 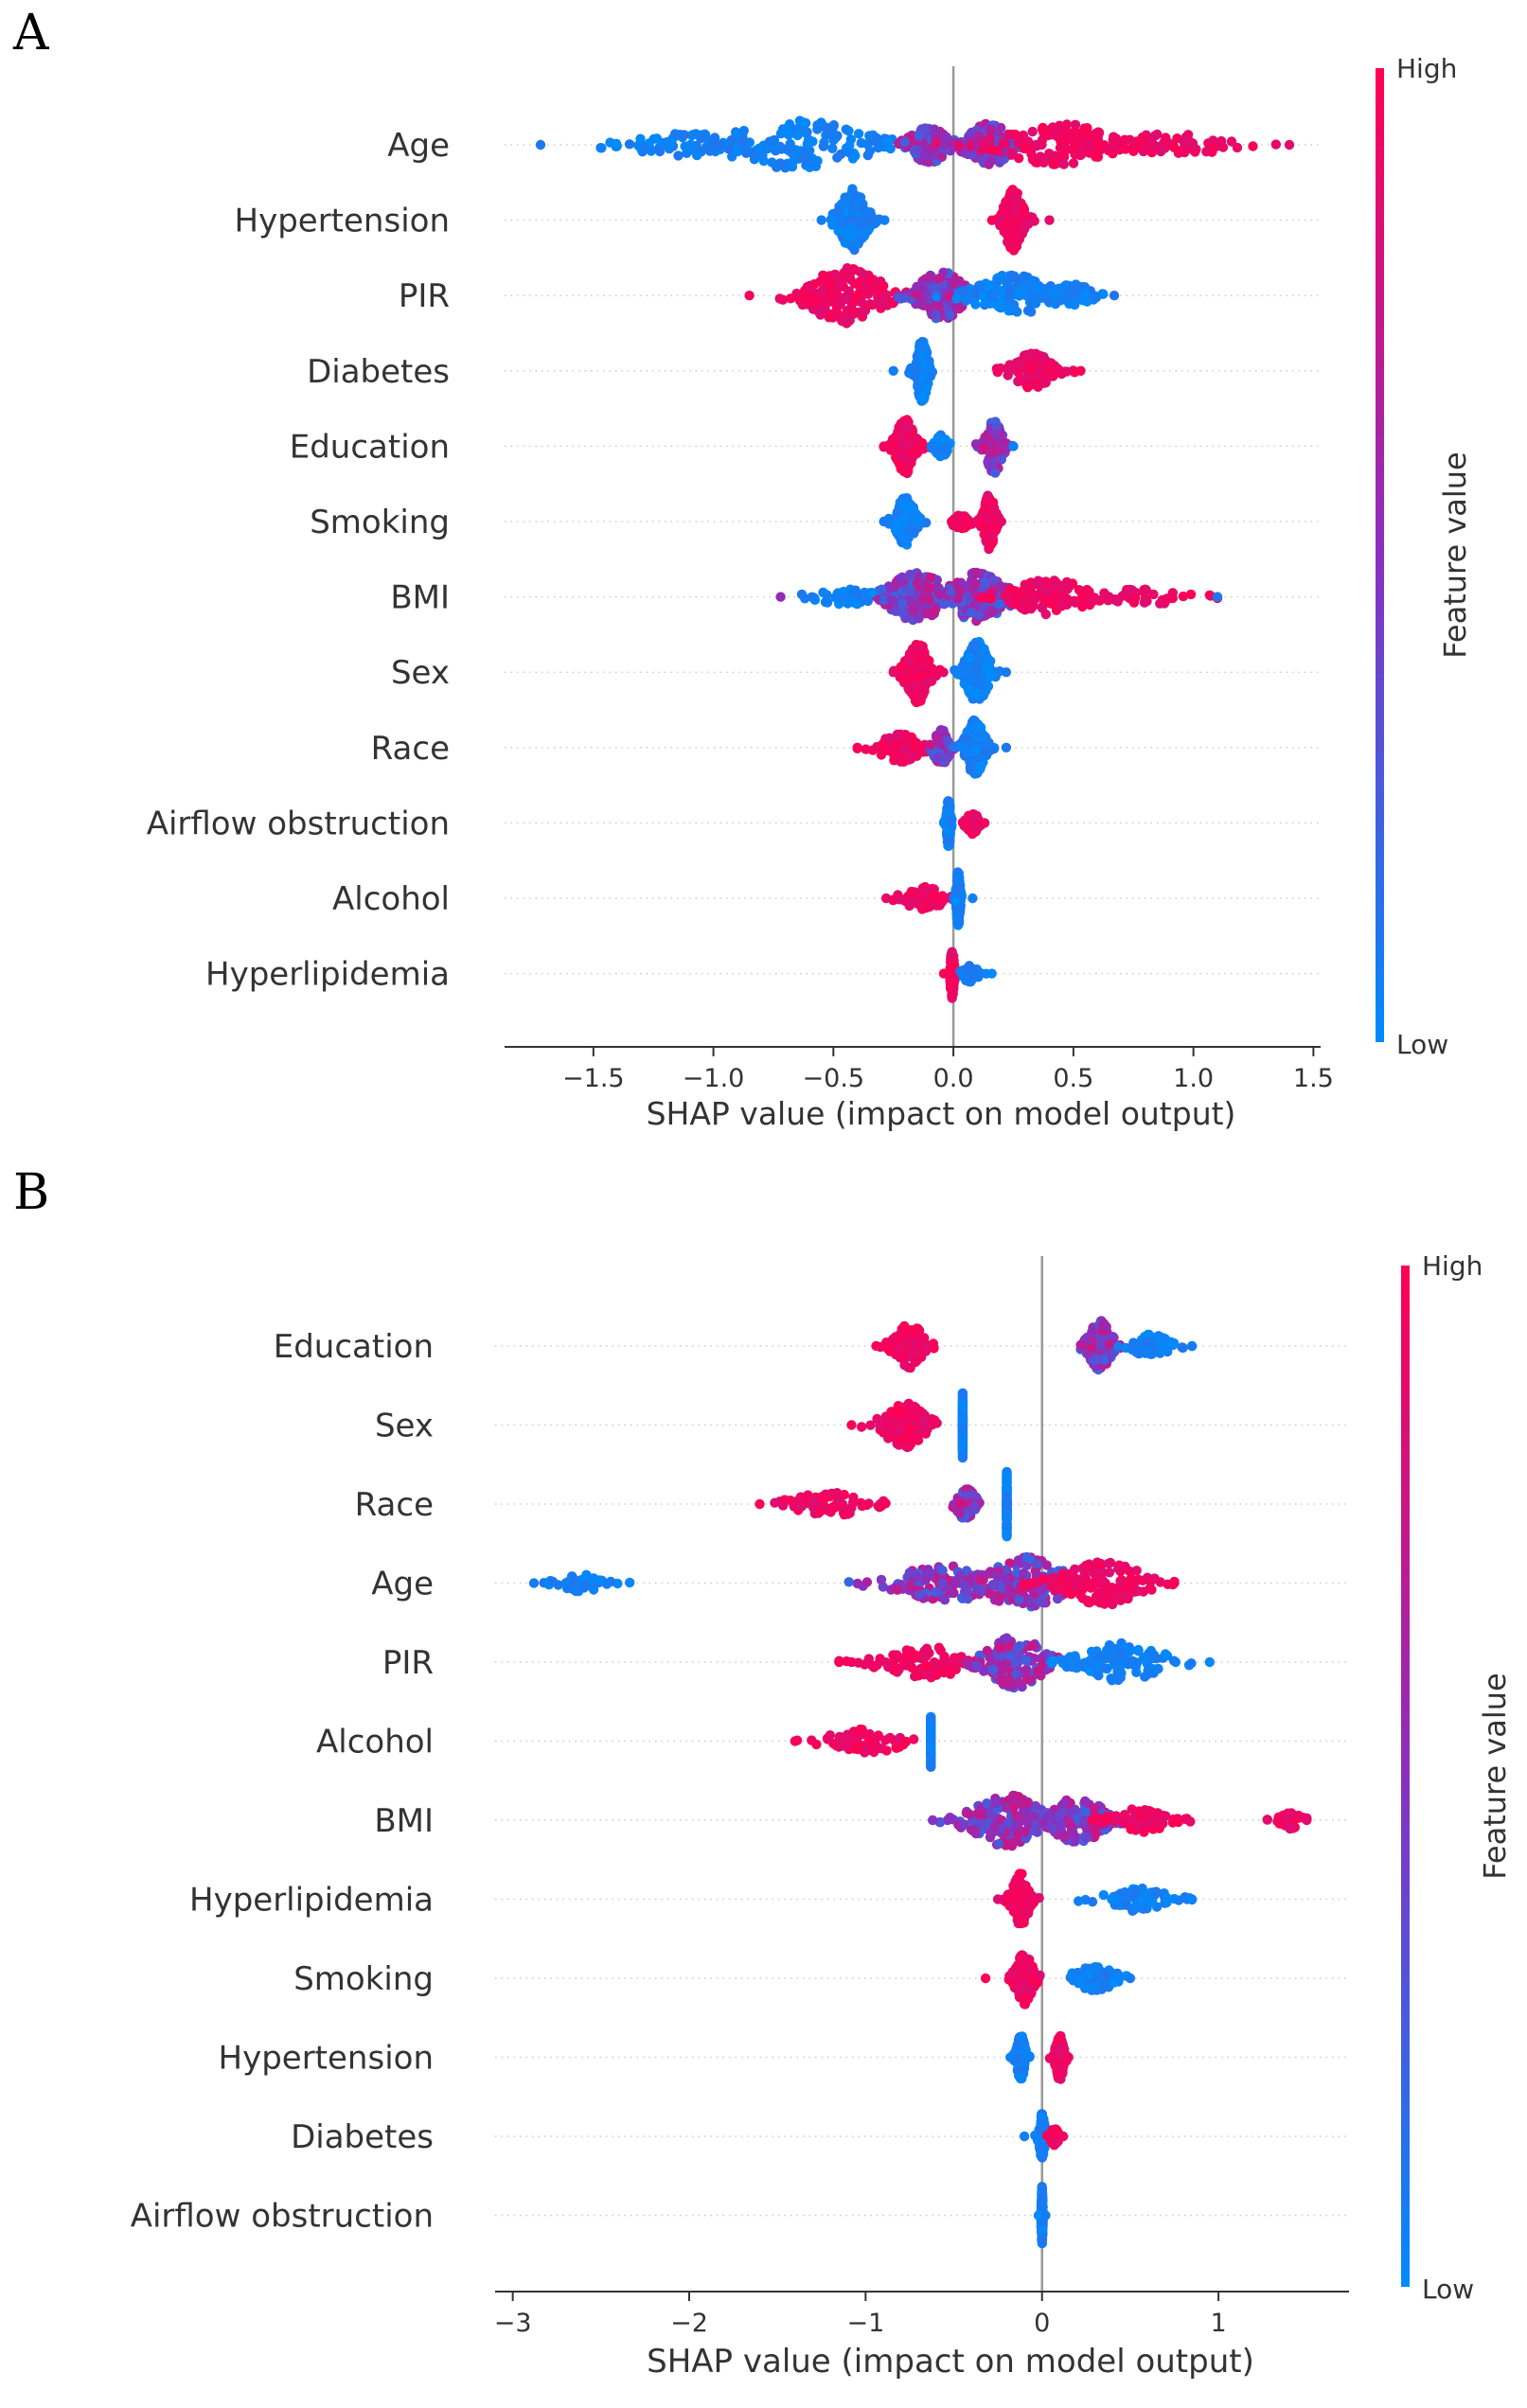 What do you see at coordinates (1313, 1079) in the screenshot?
I see `x-tick-label: 1.5` at bounding box center [1313, 1079].